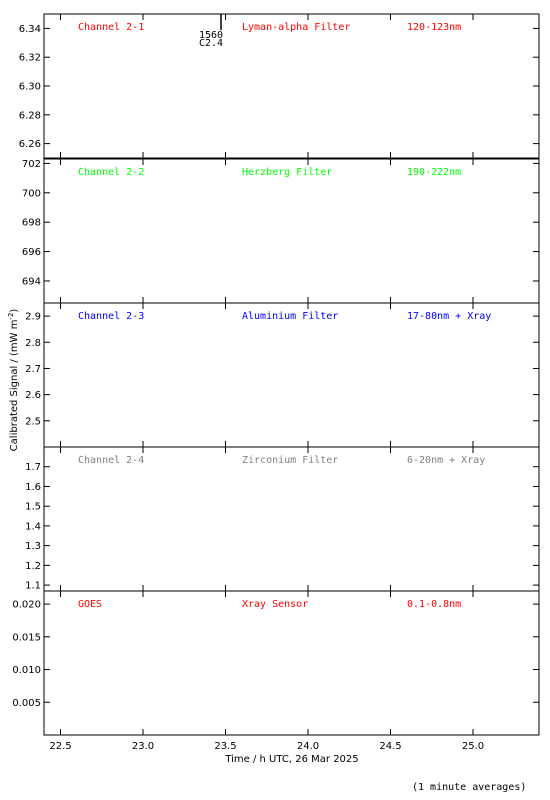 The image size is (550, 800). What do you see at coordinates (111, 27) in the screenshot?
I see `panel-channel-label: Channel 2-1` at bounding box center [111, 27].